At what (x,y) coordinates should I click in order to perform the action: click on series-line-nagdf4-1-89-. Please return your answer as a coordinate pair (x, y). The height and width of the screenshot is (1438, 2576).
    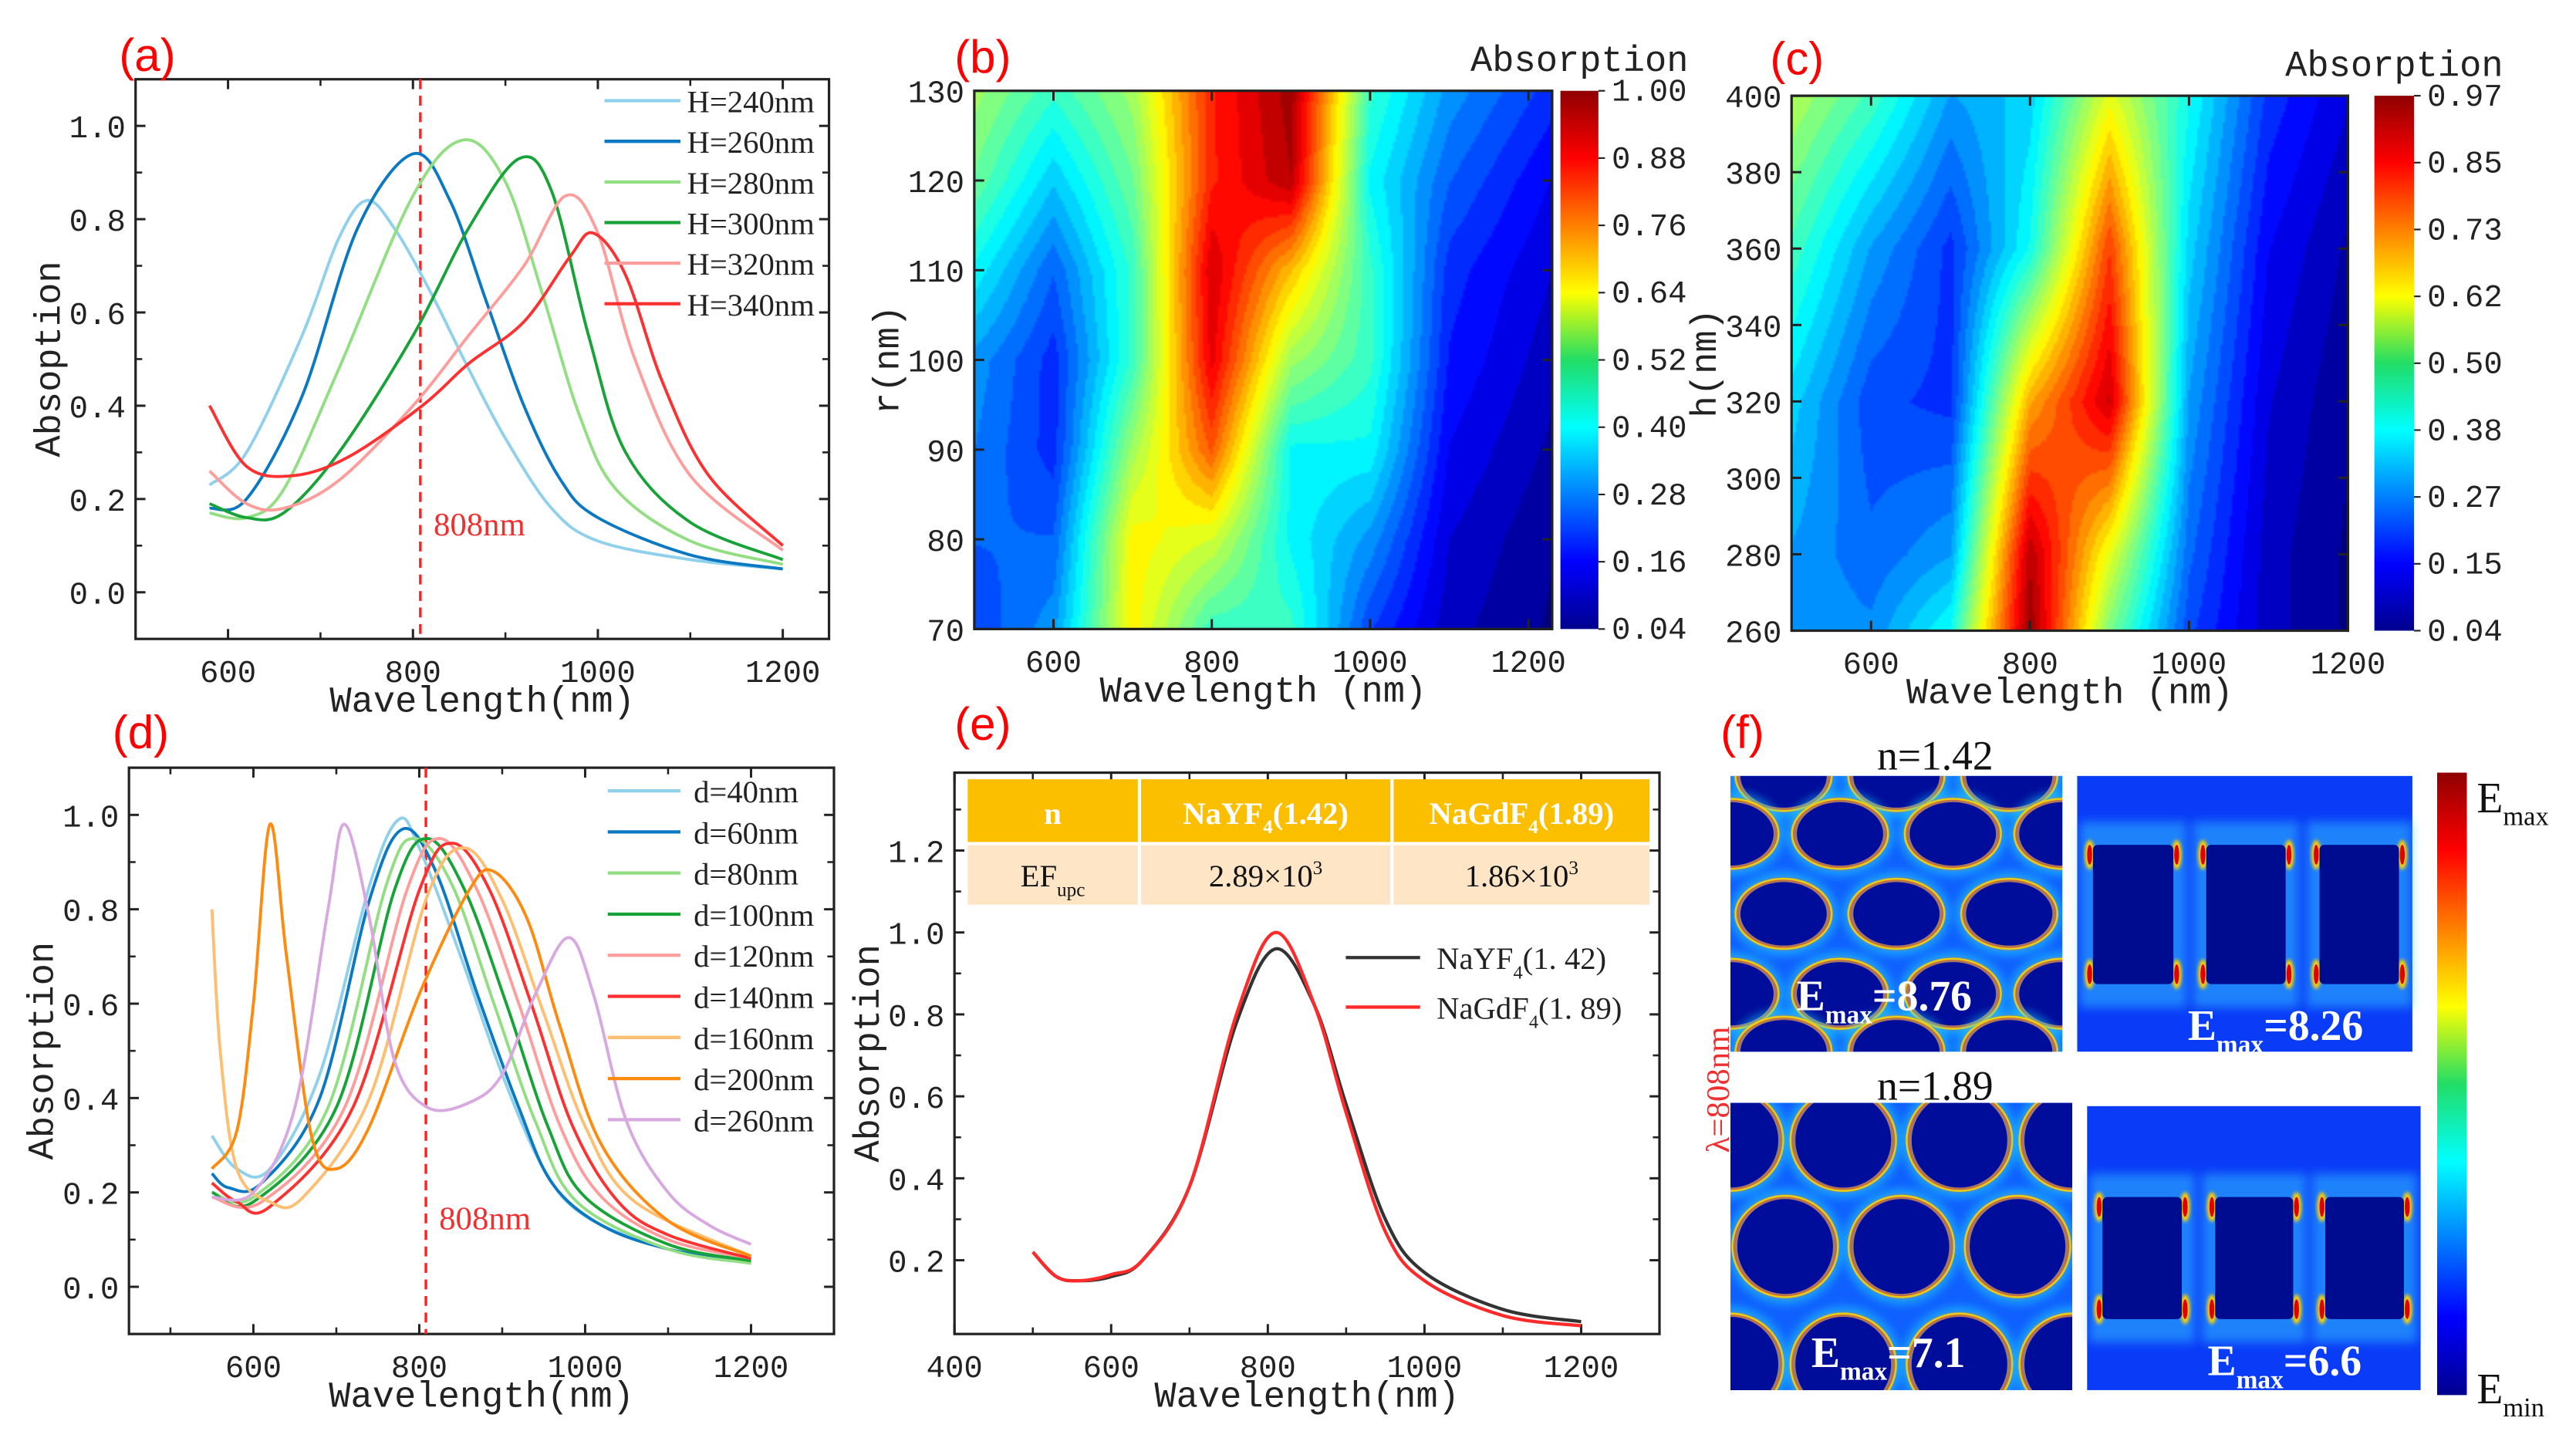
    Looking at the image, I should click on (1306, 1129).